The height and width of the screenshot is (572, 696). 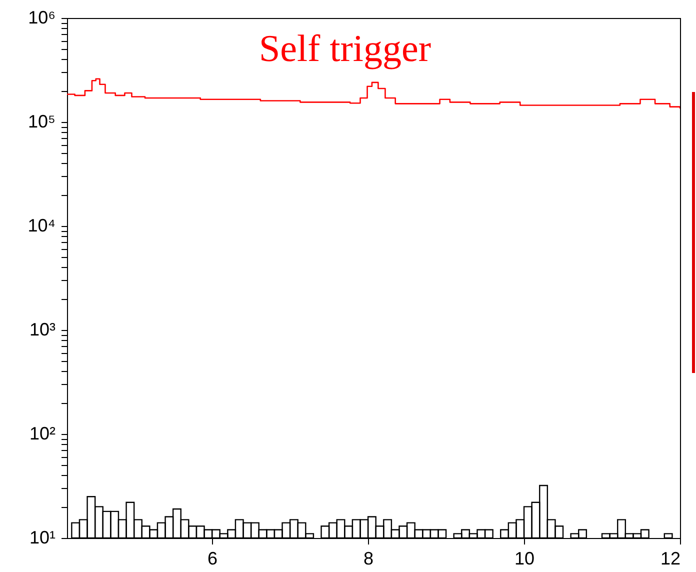 I want to click on x-tick-label: 10, so click(x=524, y=558).